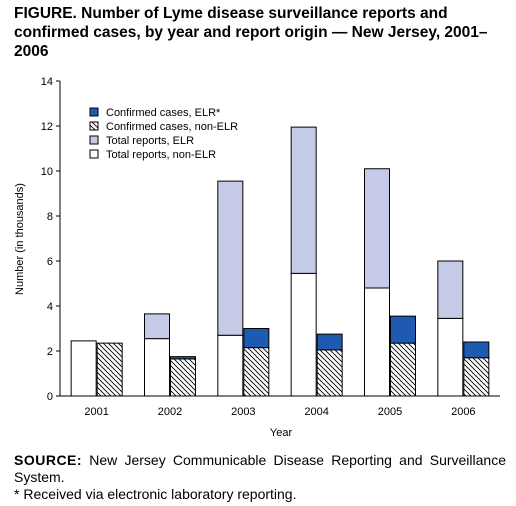 This screenshot has width=516, height=506. What do you see at coordinates (47, 82) in the screenshot?
I see `y-tick-label: 14` at bounding box center [47, 82].